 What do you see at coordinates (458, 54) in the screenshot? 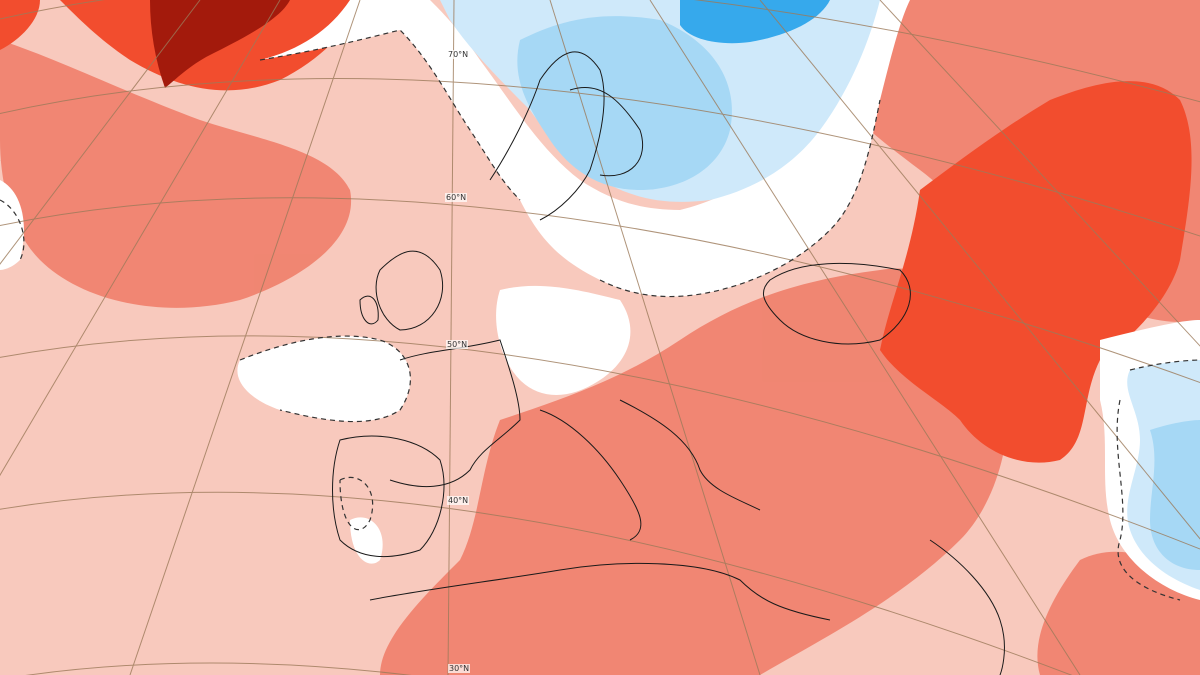
I see `latitude-label-70n: 70°N` at bounding box center [458, 54].